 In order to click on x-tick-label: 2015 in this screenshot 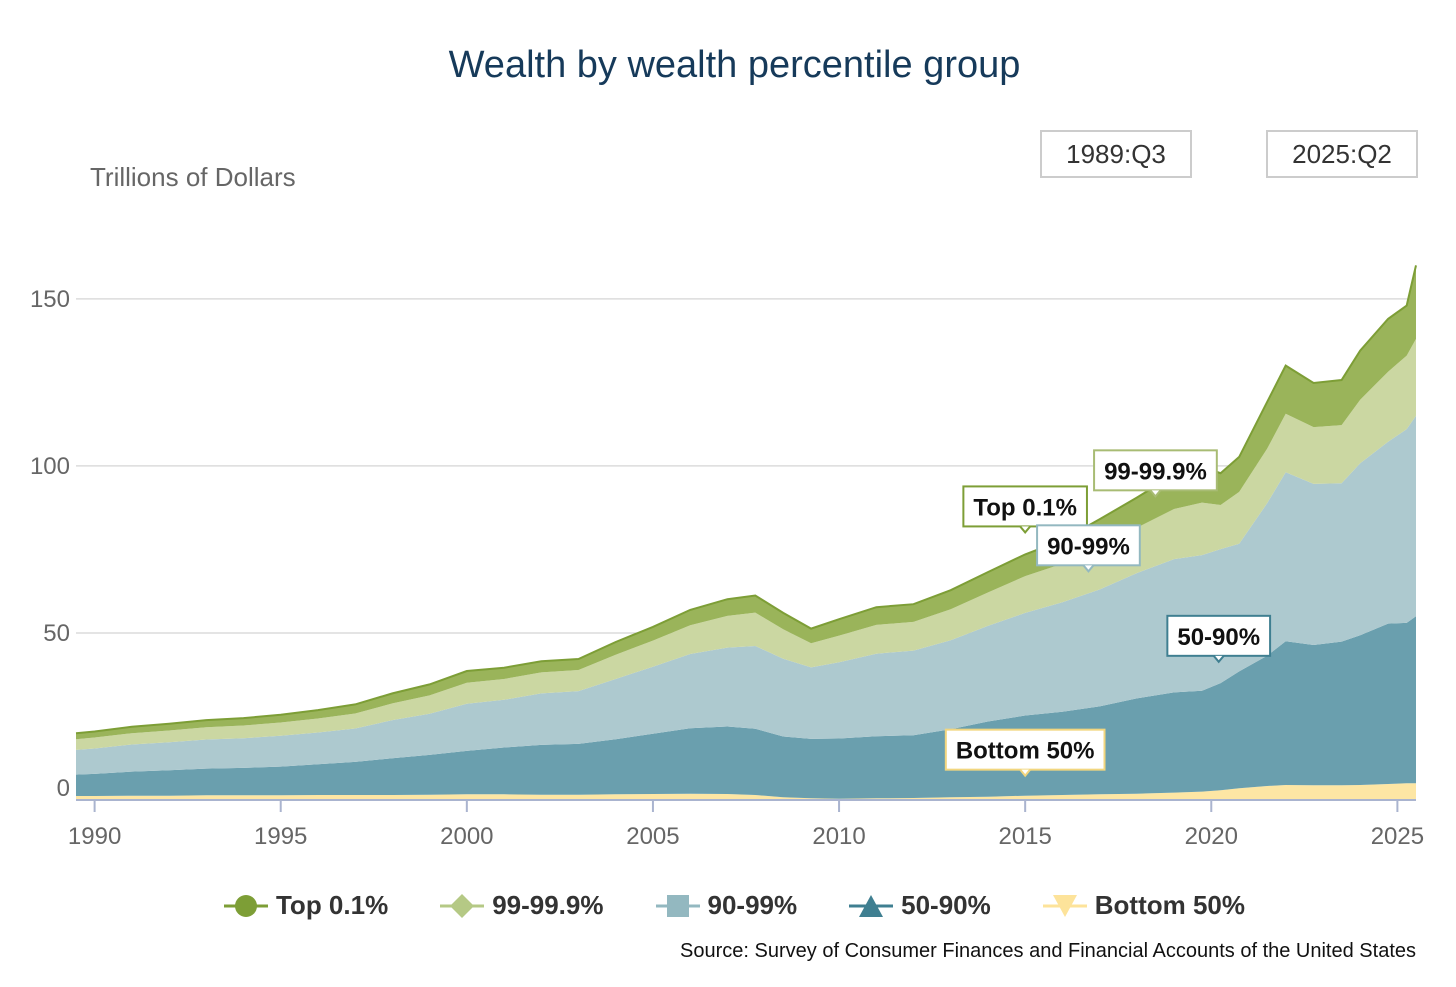, I will do `click(1024, 836)`.